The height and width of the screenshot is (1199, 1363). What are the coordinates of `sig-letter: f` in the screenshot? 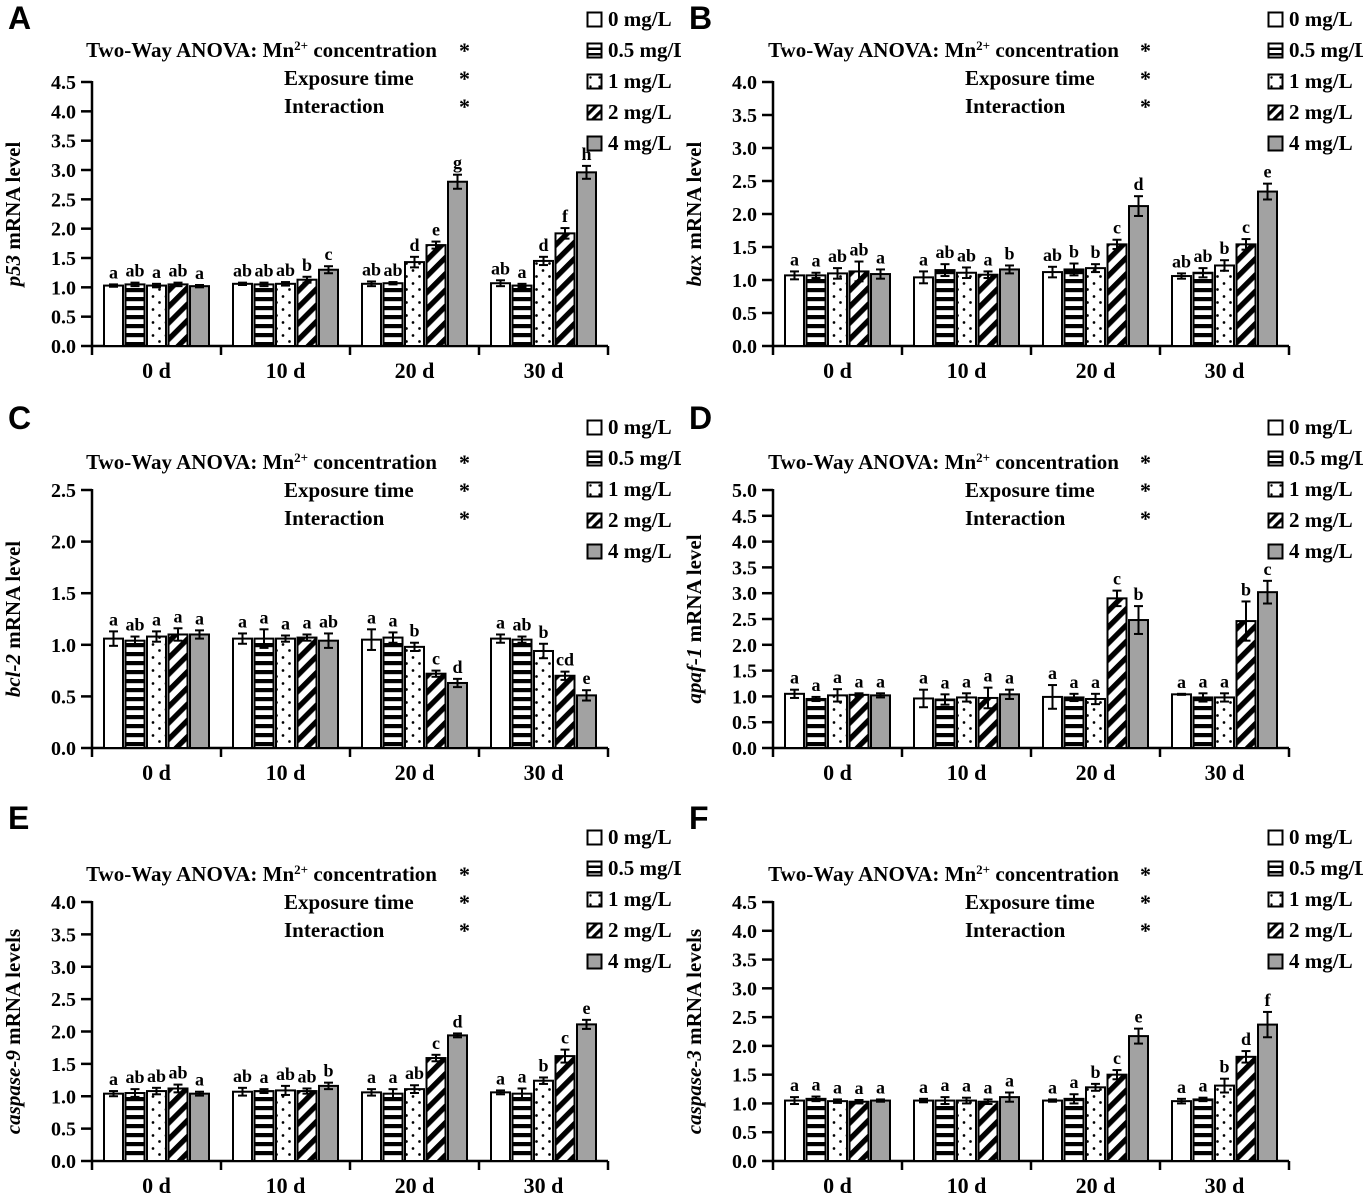 It's located at (565, 216).